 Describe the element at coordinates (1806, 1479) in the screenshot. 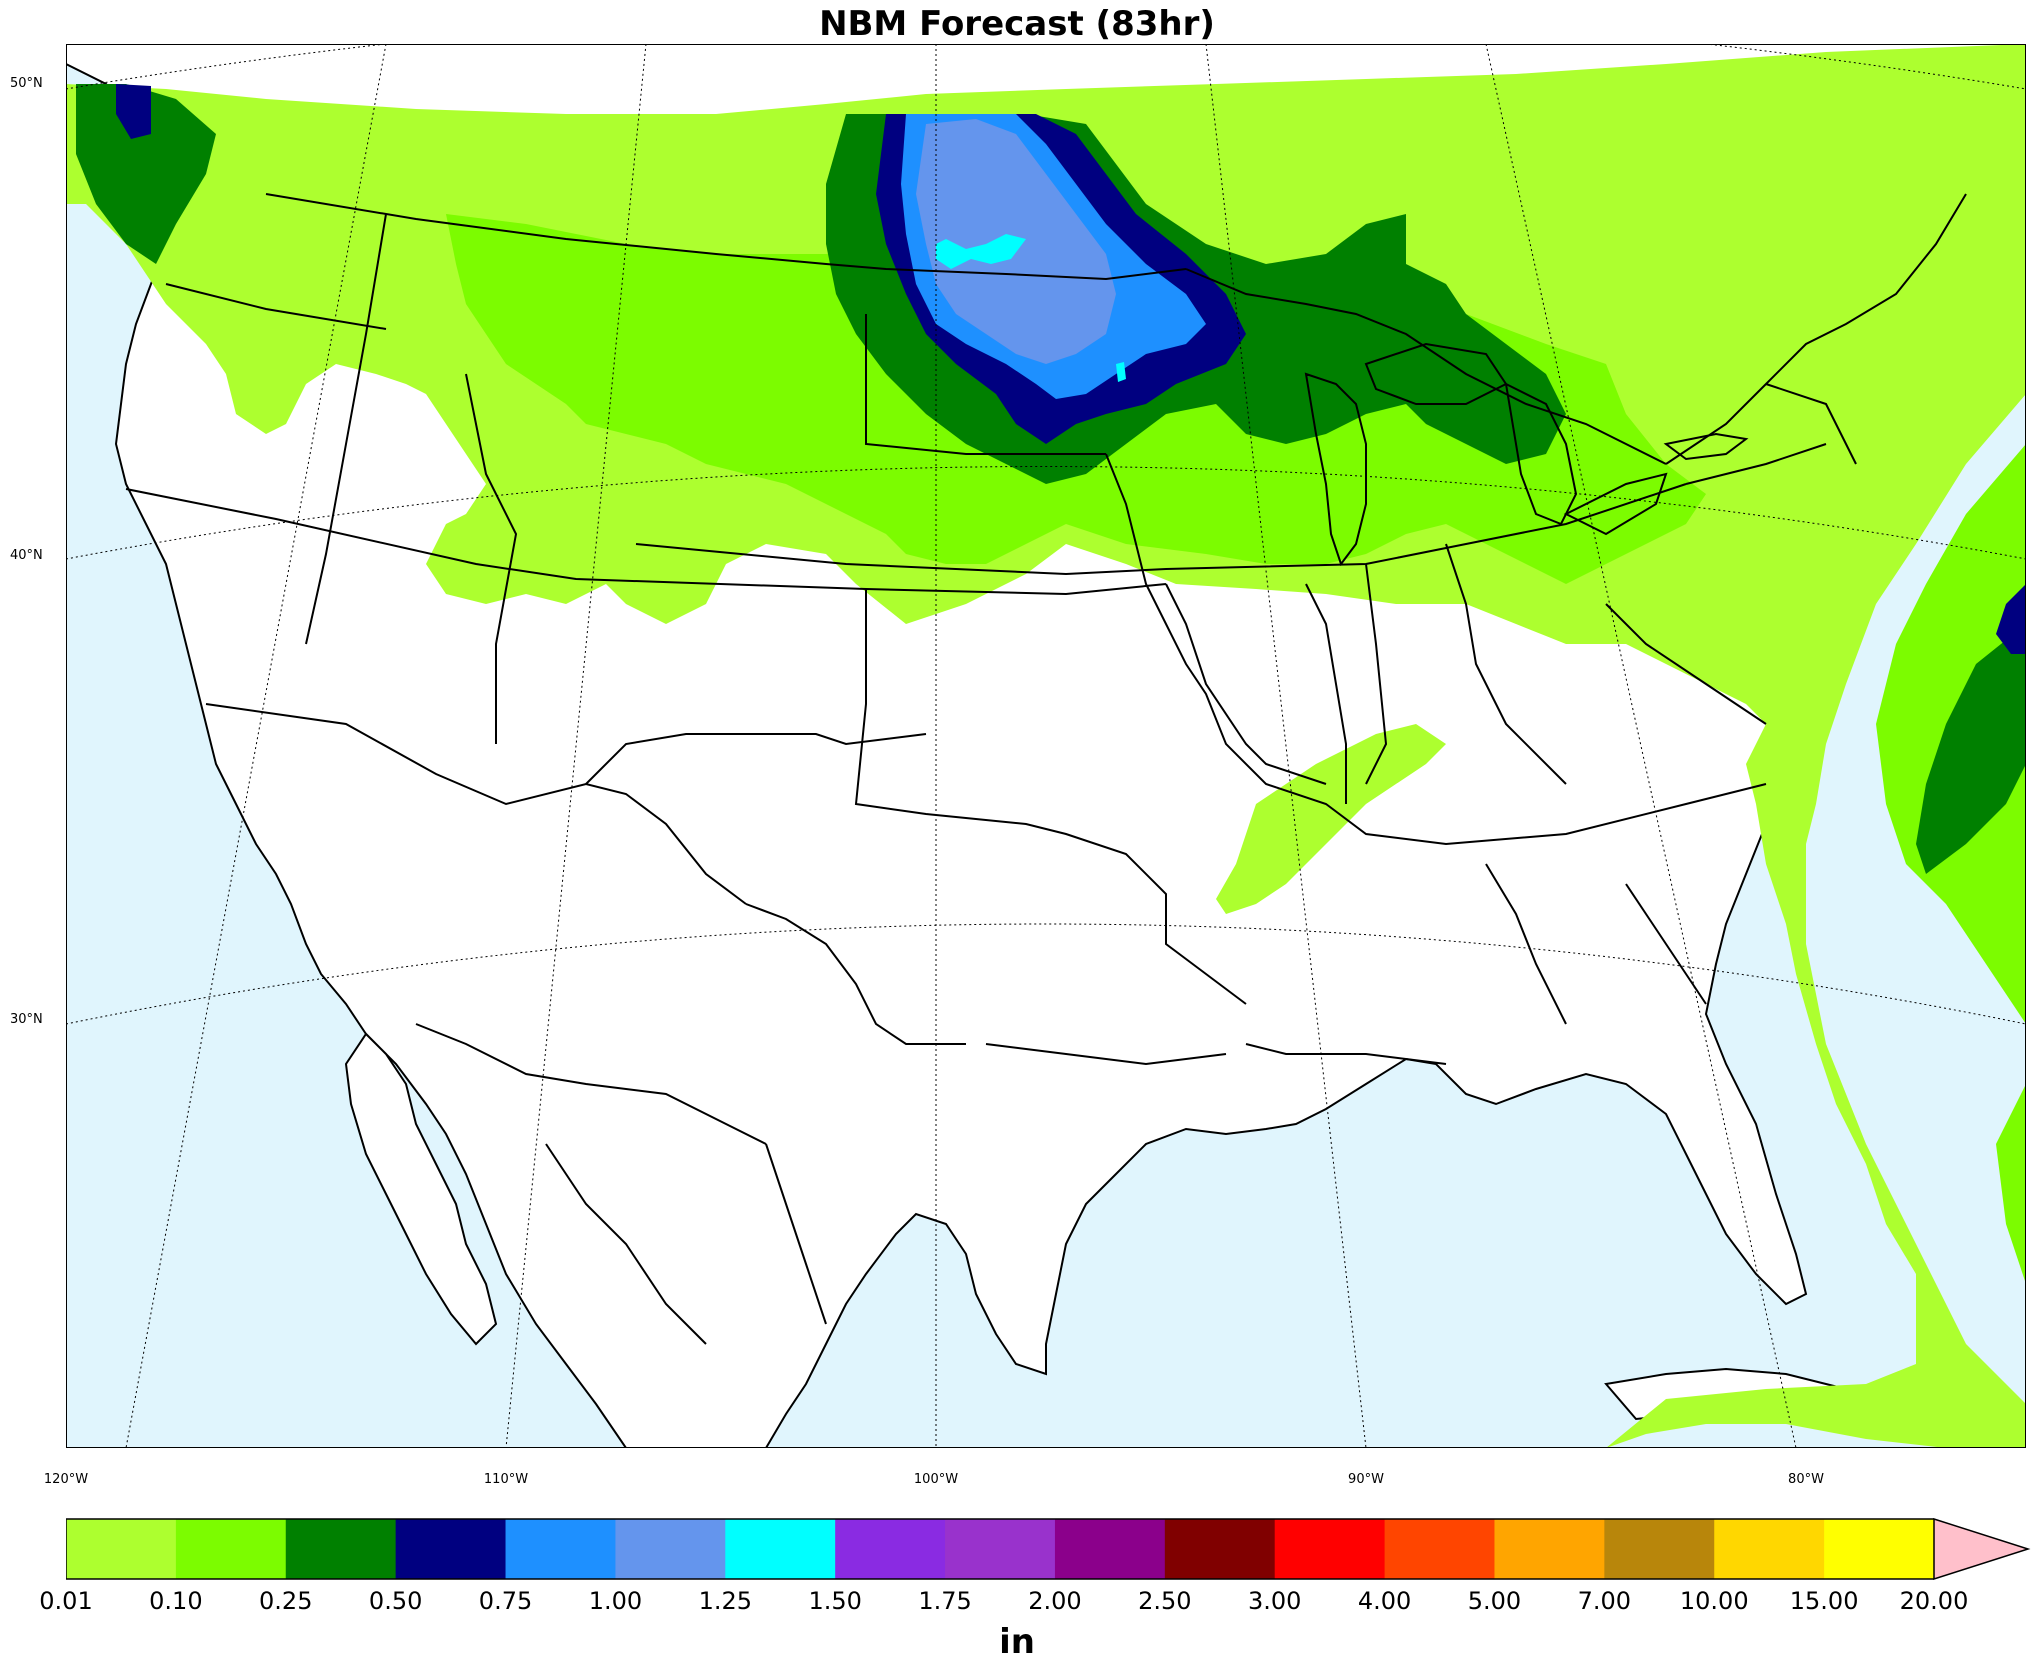

I see `lon-label-80w: 80°W` at that location.